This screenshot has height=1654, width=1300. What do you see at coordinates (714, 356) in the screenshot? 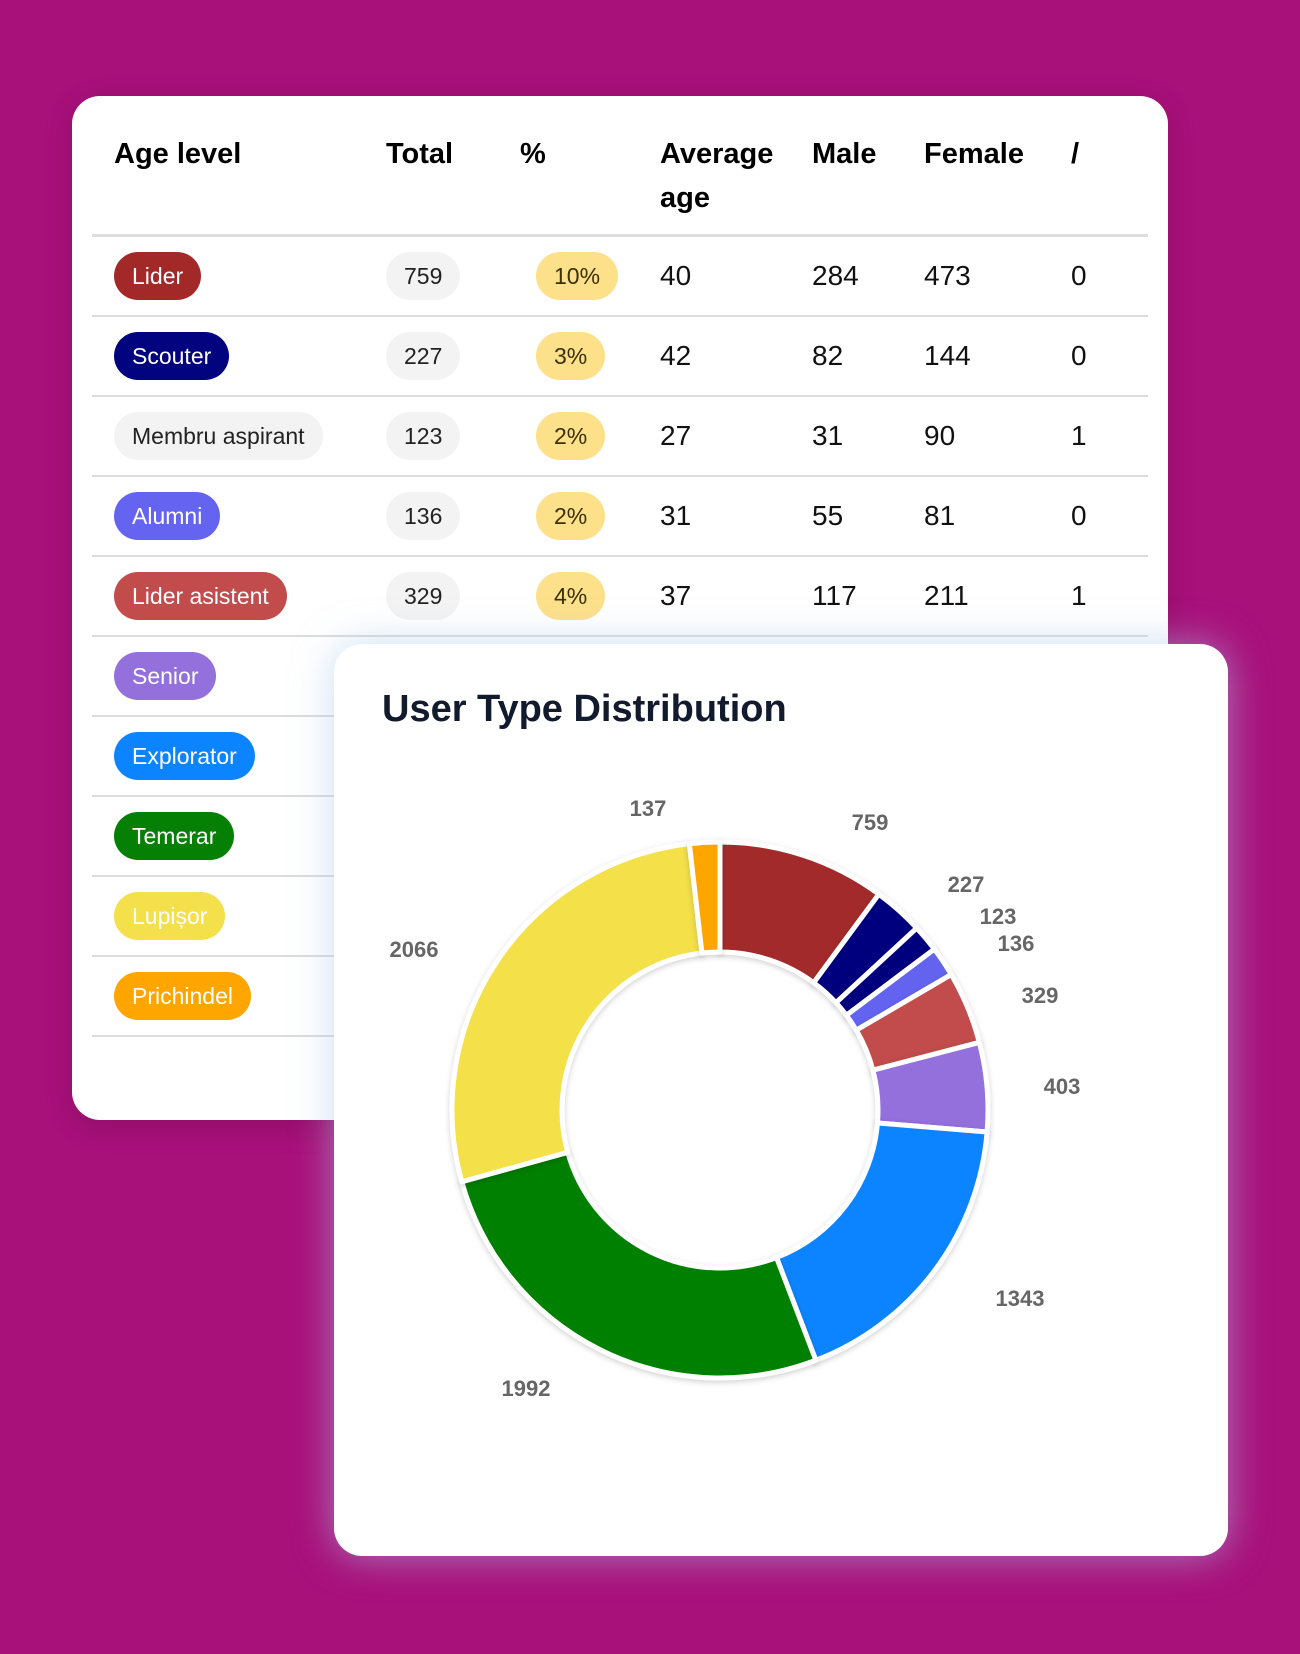
I see `average-age-cell: 42` at bounding box center [714, 356].